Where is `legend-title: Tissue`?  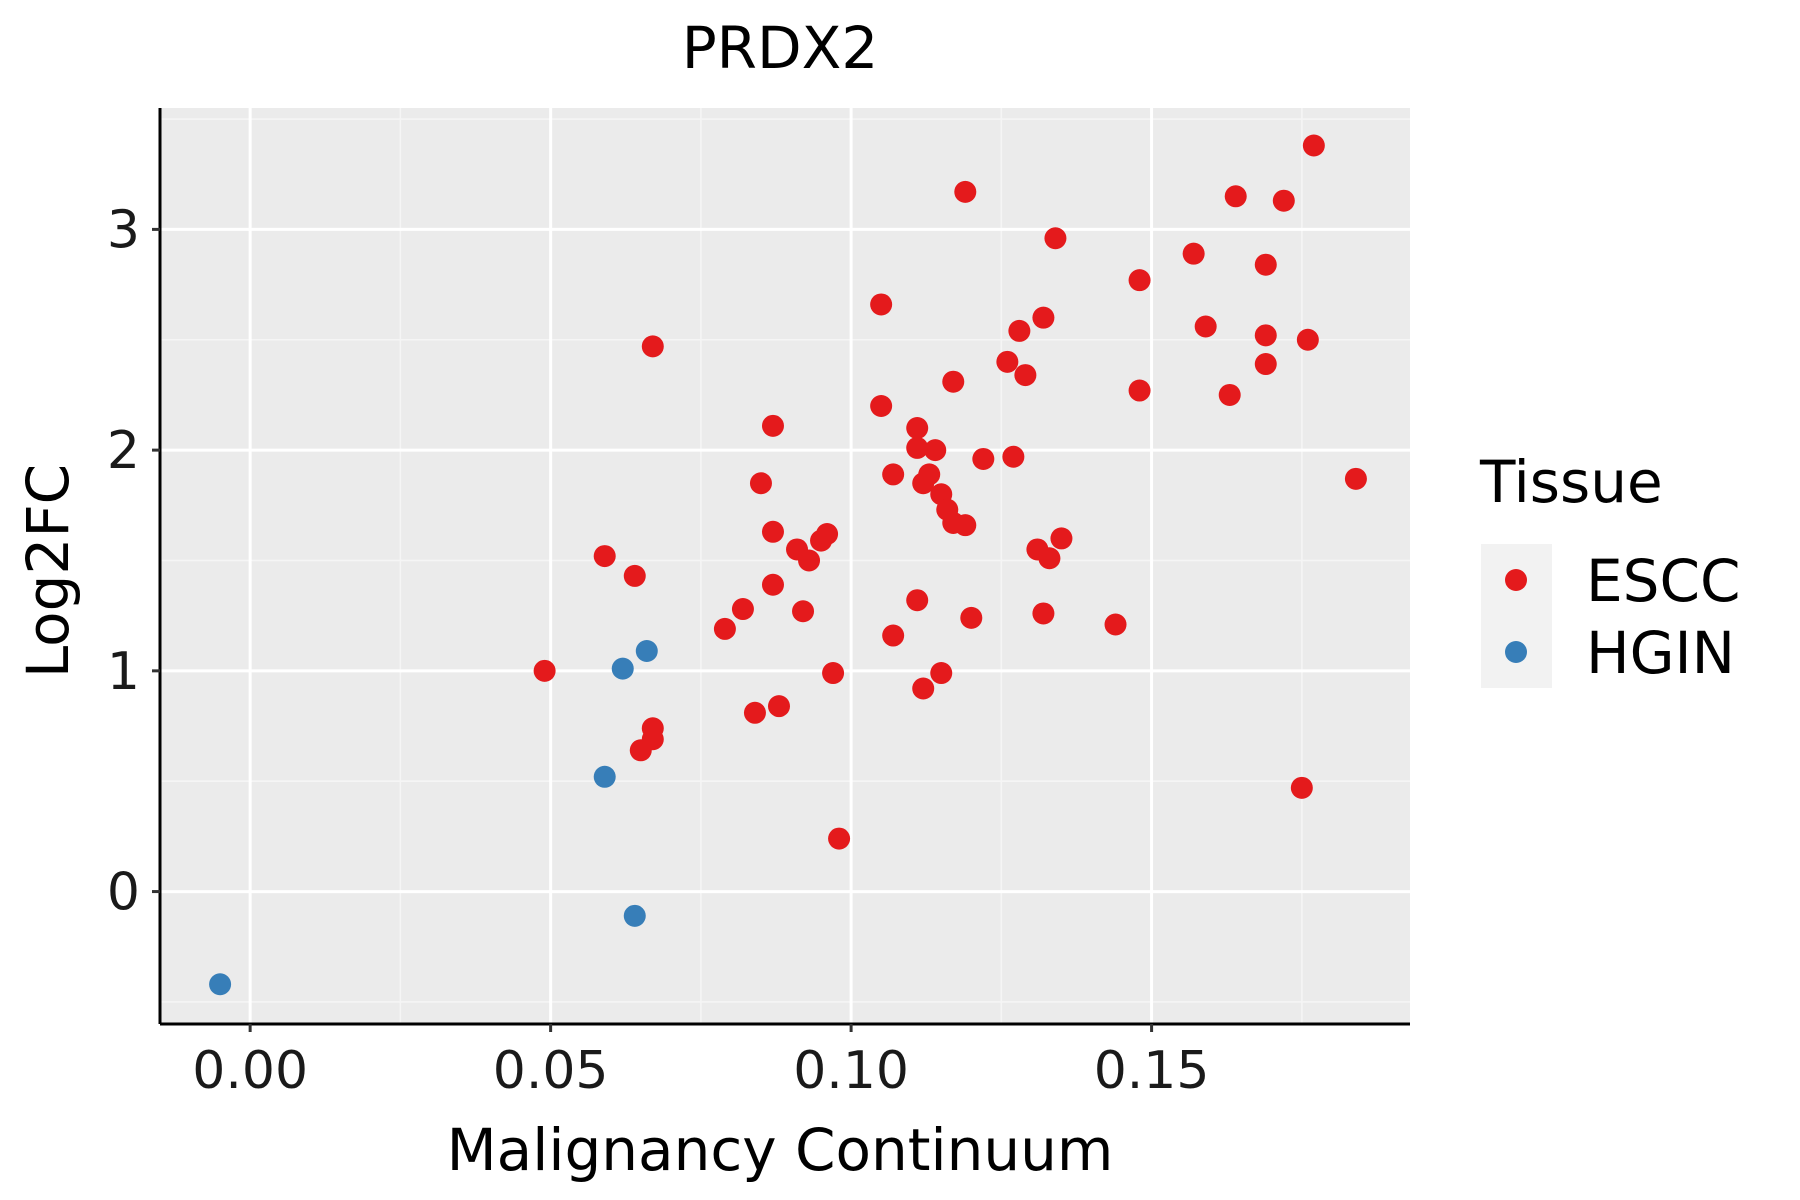
legend-title: Tissue is located at coordinates (1571, 482).